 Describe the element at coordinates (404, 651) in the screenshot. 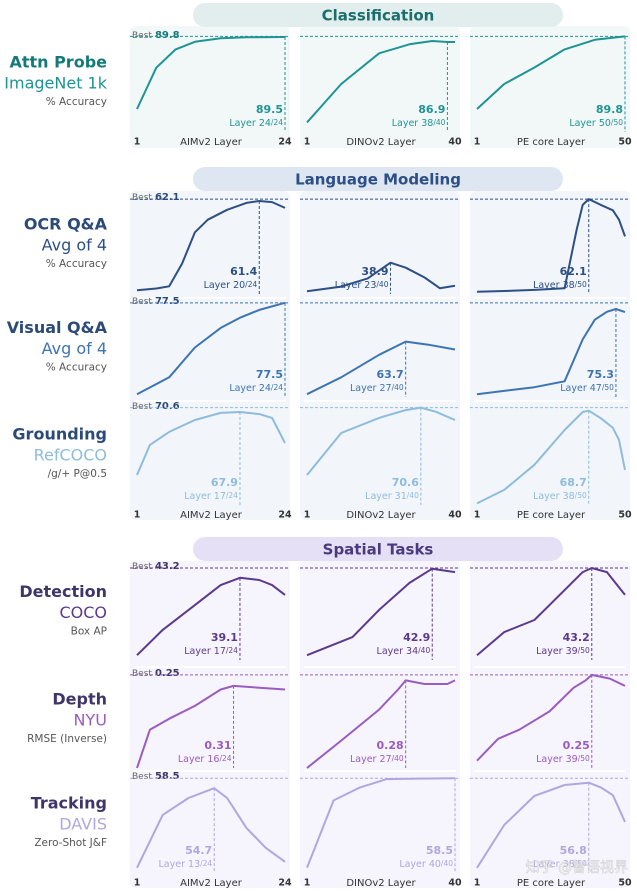

I see `annotation-layer: Layer 34/40` at that location.